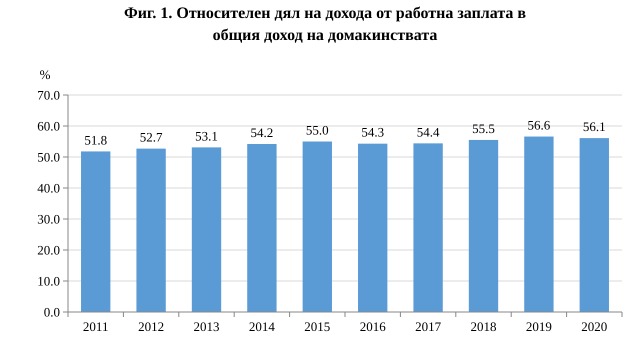 Image resolution: width=632 pixels, height=341 pixels. I want to click on x-tick-label: 2013, so click(207, 326).